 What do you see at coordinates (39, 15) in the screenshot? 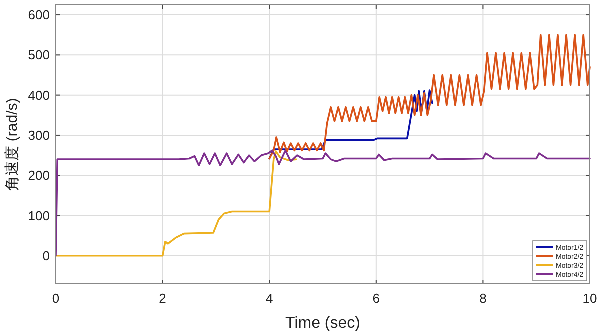
I see `y-tick-label: 600` at bounding box center [39, 15].